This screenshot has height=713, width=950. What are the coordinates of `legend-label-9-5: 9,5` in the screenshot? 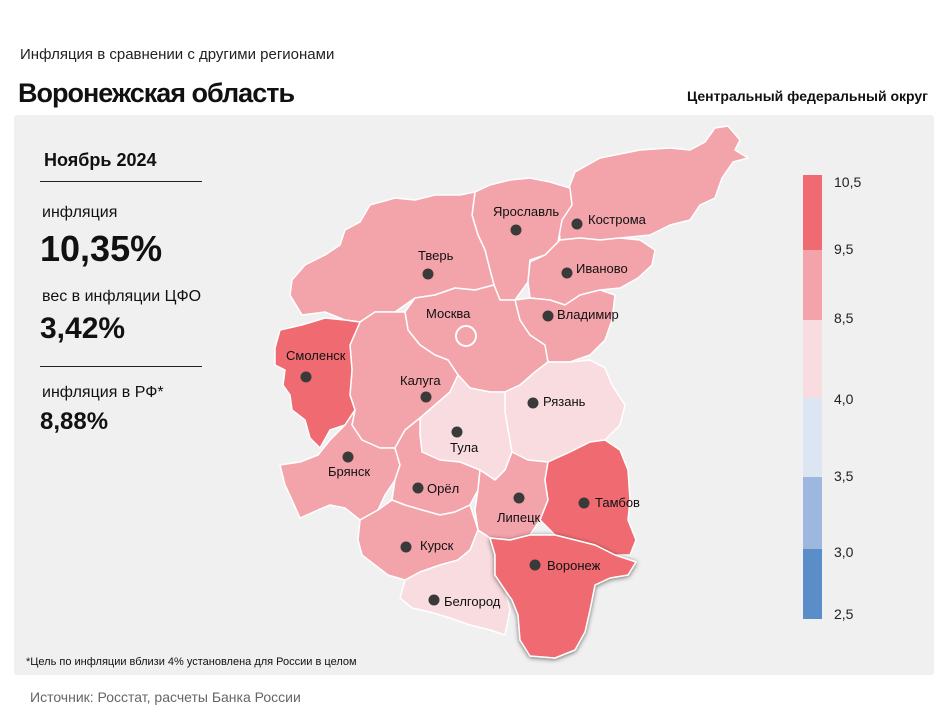 It's located at (844, 249).